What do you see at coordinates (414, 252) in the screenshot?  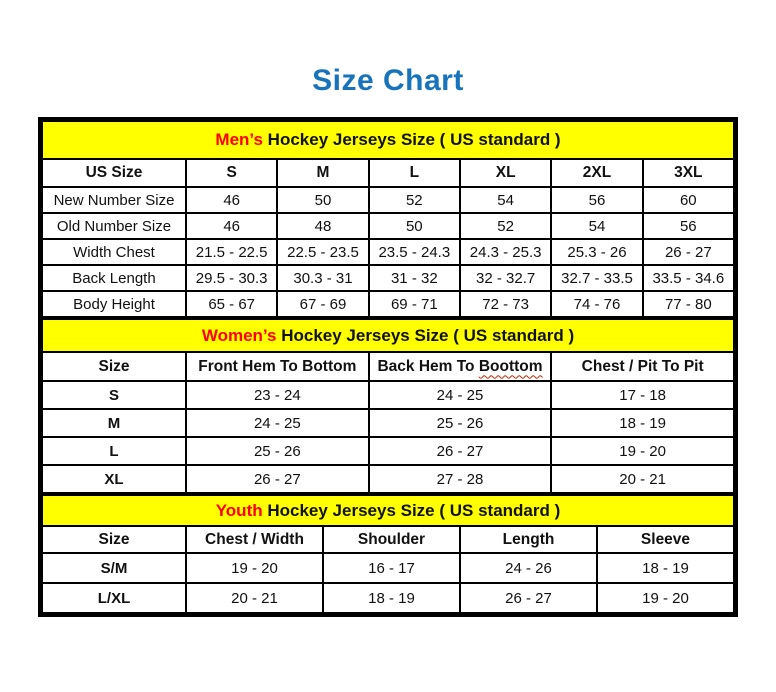 I see `value-cell: 23.5 - 24.3` at bounding box center [414, 252].